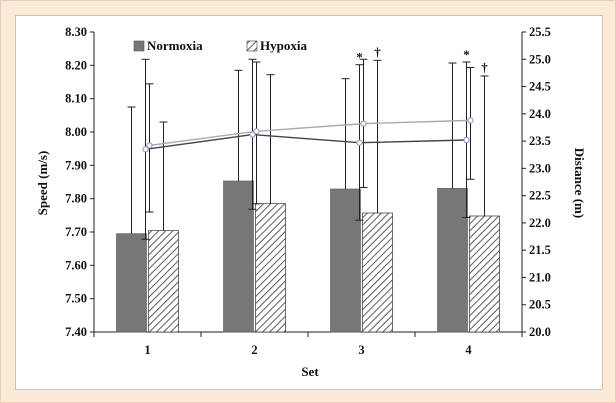  What do you see at coordinates (310, 371) in the screenshot?
I see `x-axis-title: Set` at bounding box center [310, 371].